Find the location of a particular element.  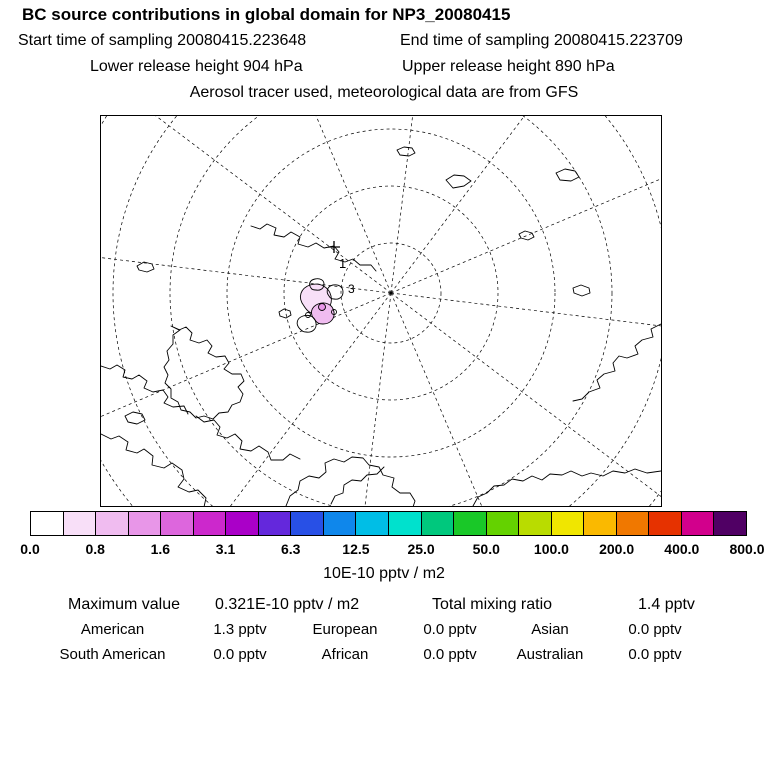

colorbar-tick-label: 800.0 is located at coordinates (747, 549).